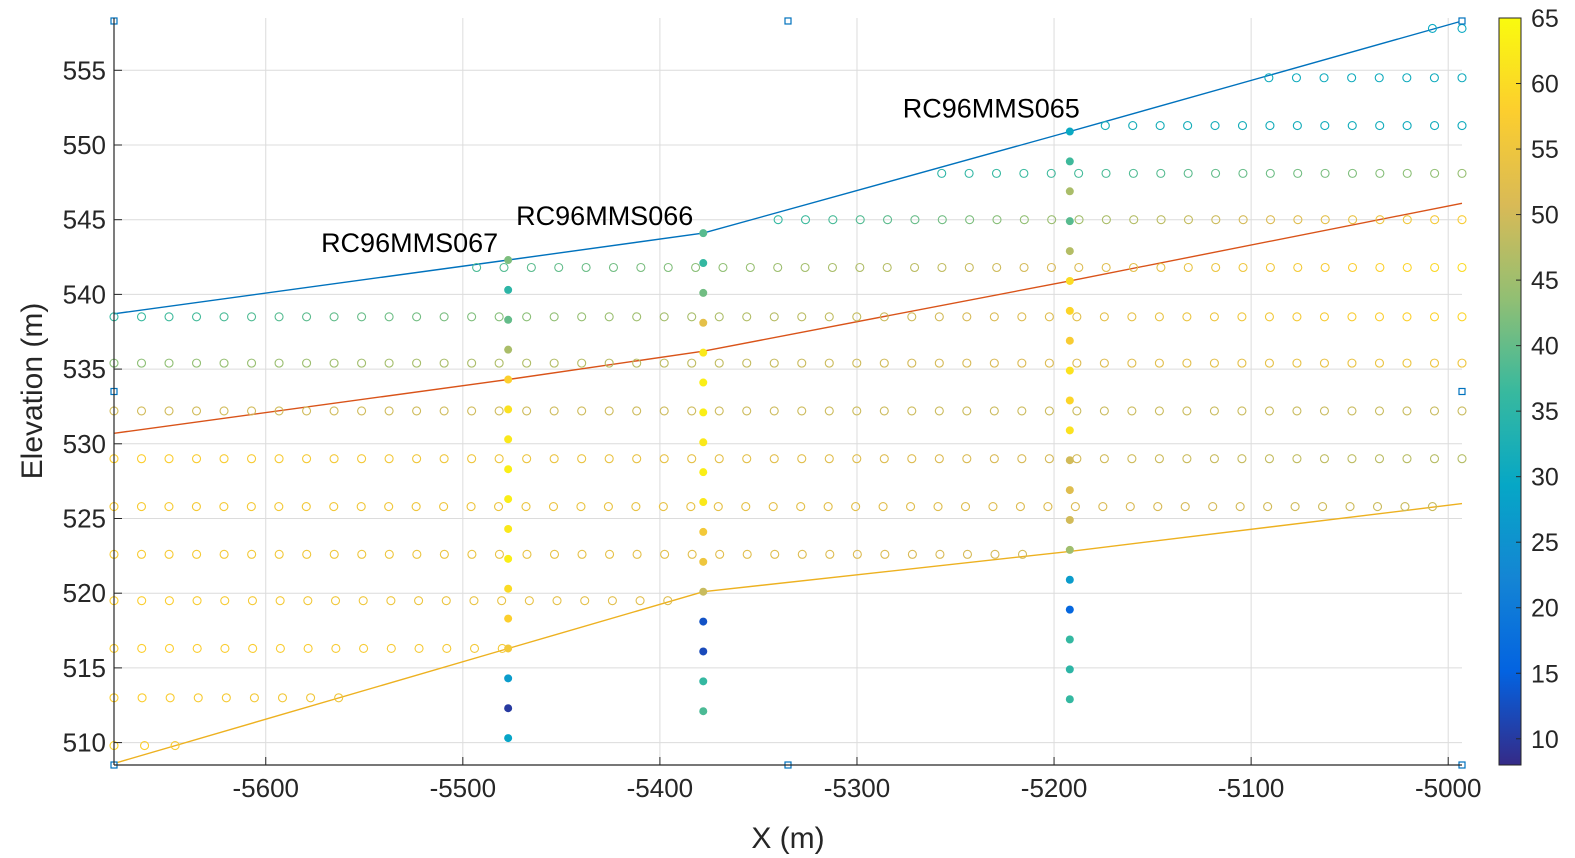  Describe the element at coordinates (84, 220) in the screenshot. I see `y-tick-label: 545` at that location.